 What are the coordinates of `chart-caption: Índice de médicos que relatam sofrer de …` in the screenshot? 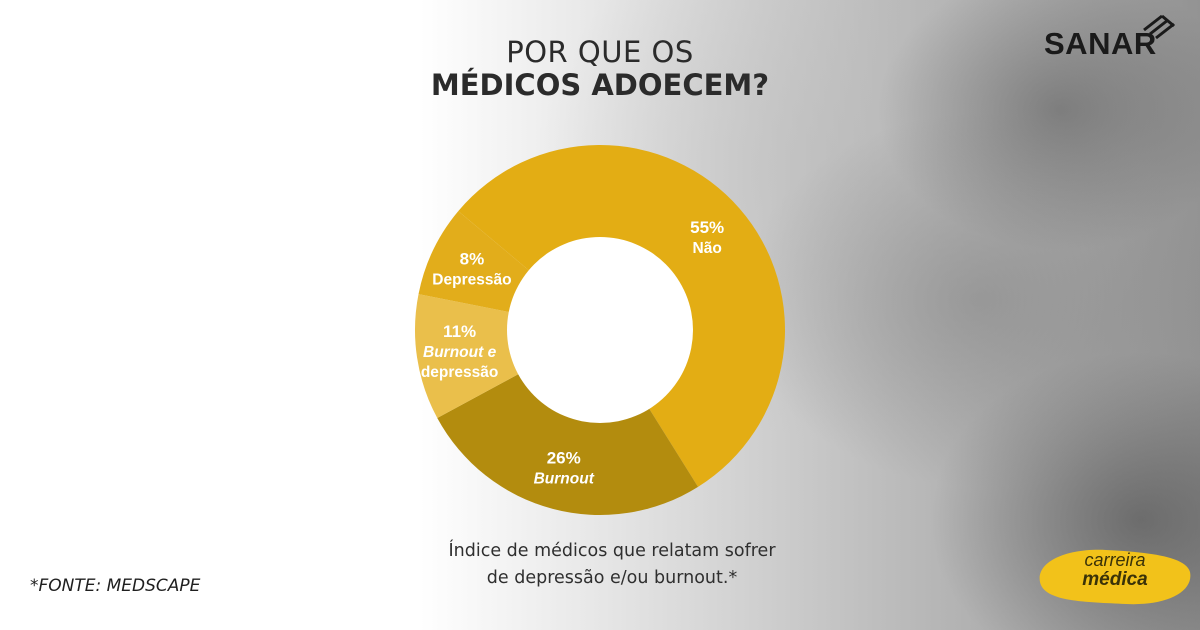 It's located at (612, 565).